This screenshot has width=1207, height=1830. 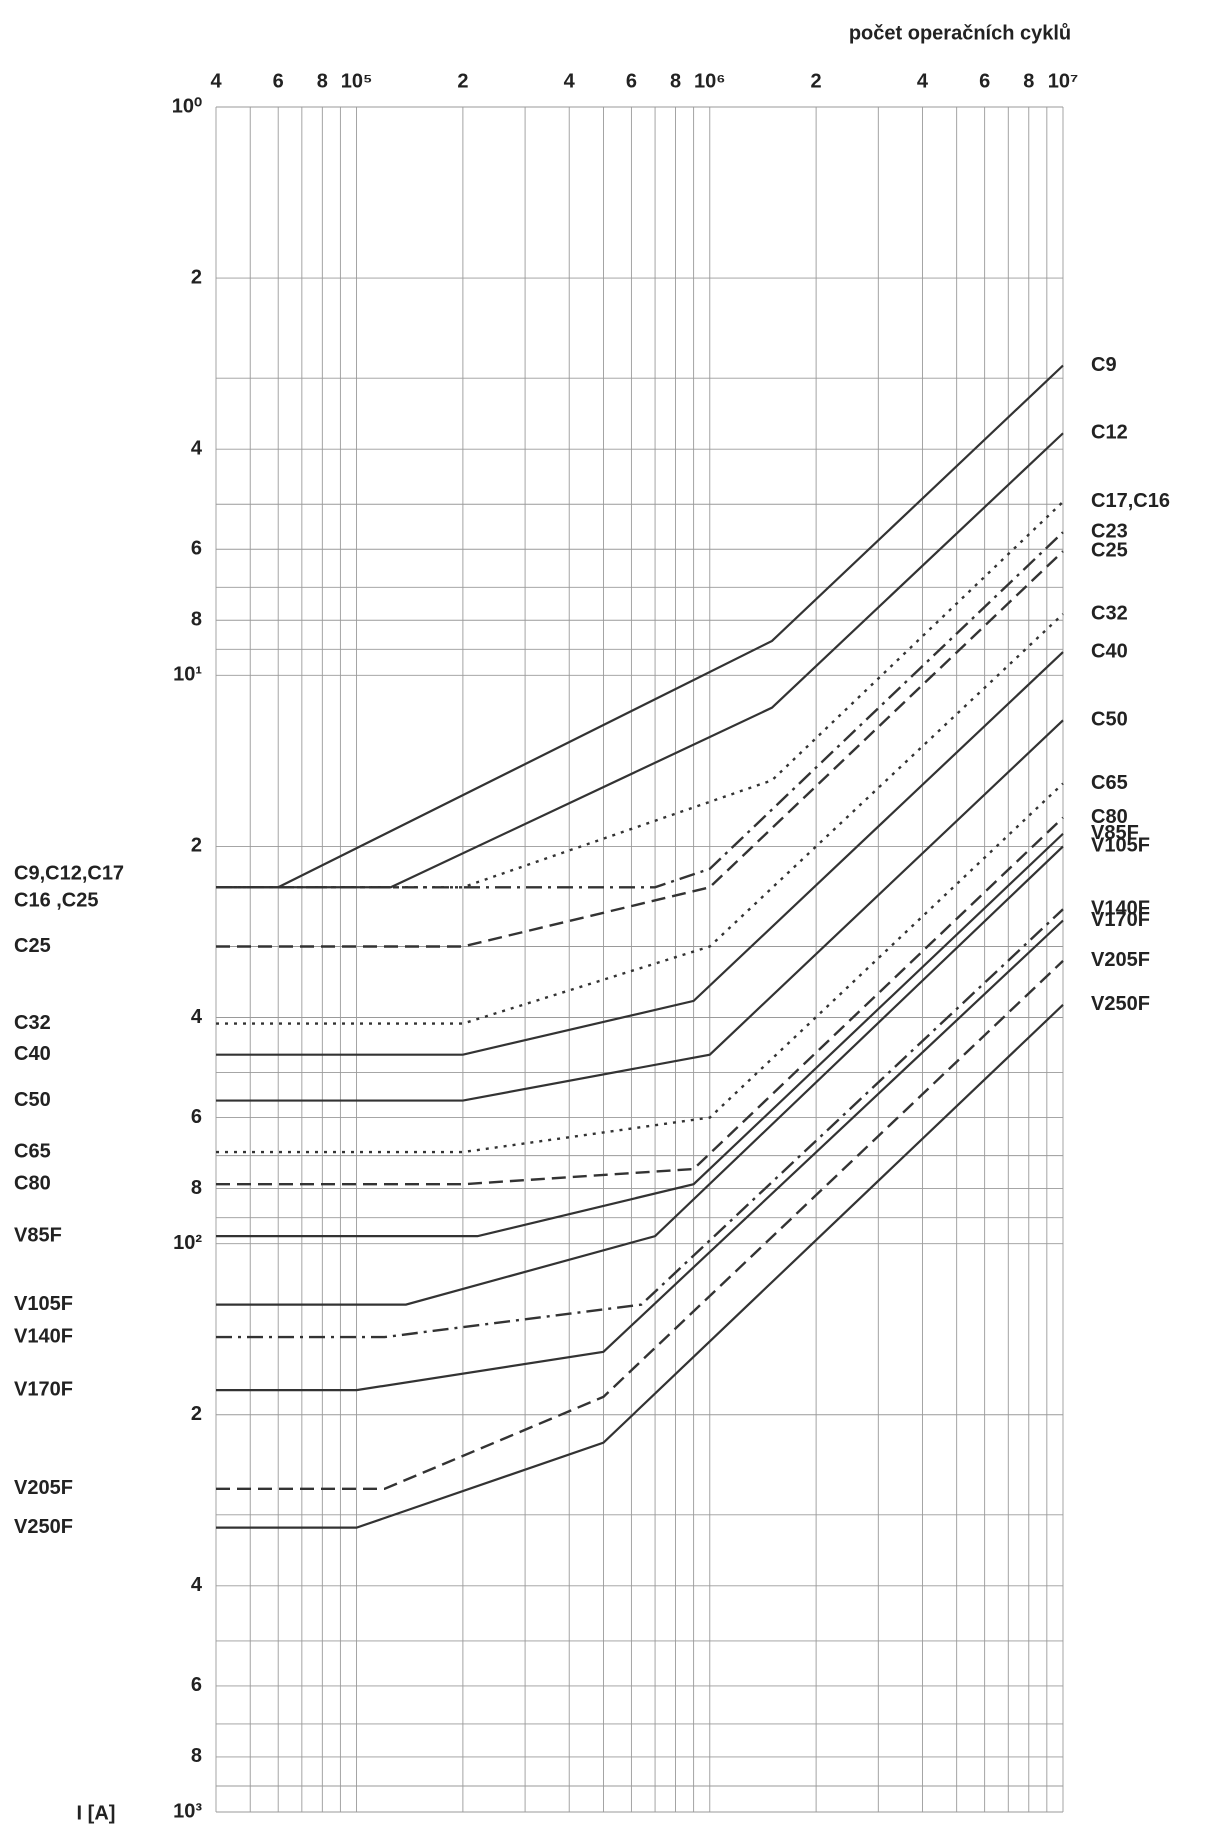 What do you see at coordinates (43, 1488) in the screenshot?
I see `left-series-label: V205F` at bounding box center [43, 1488].